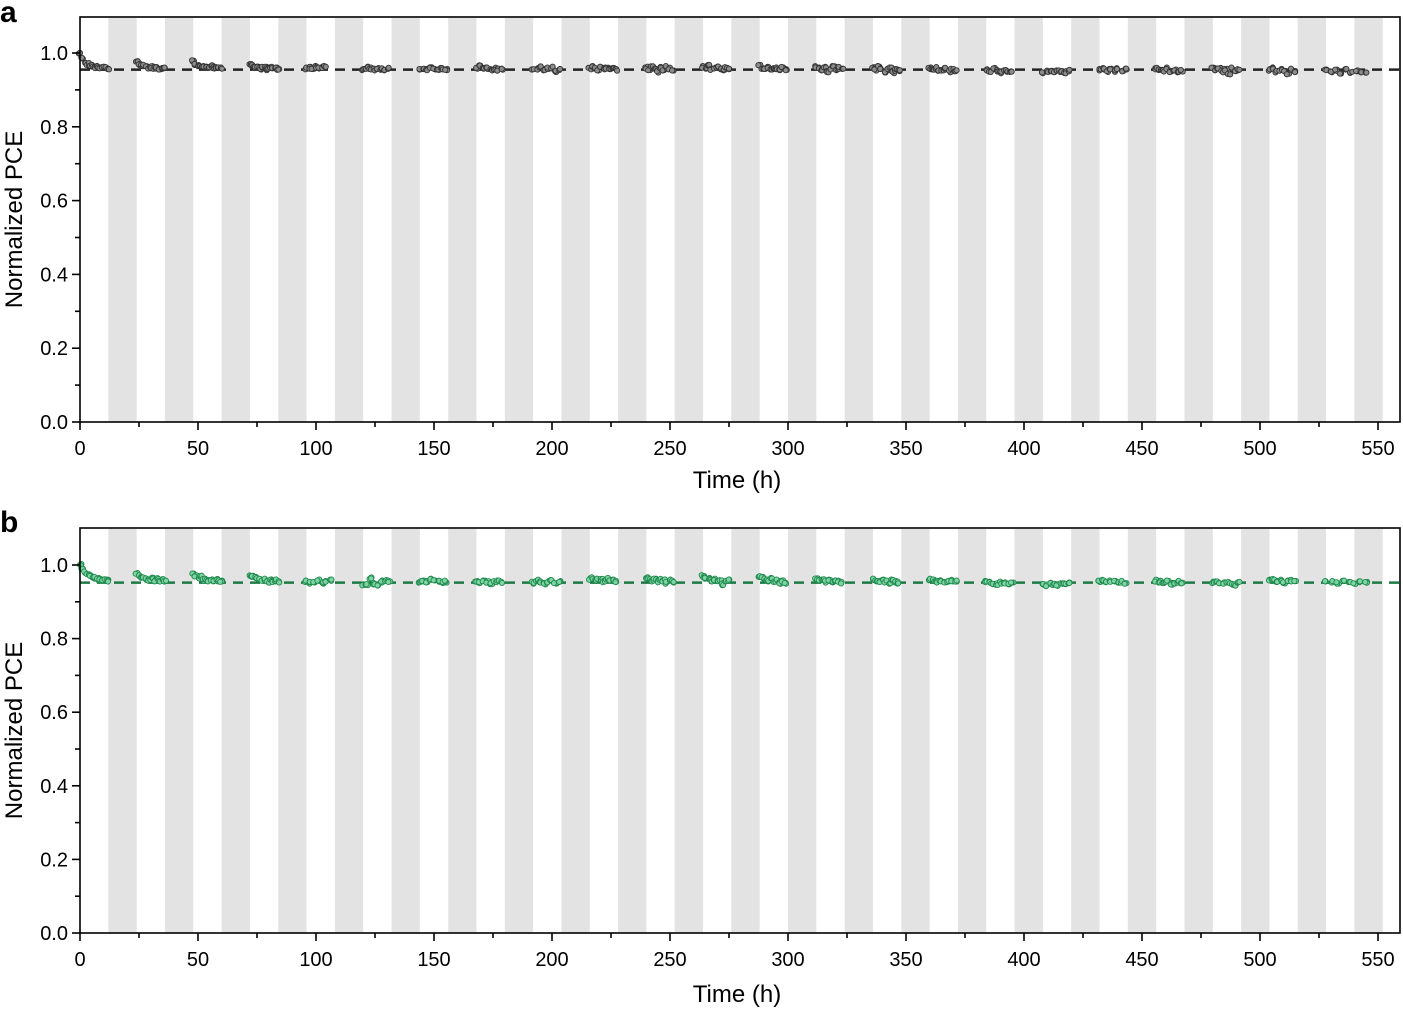 This screenshot has width=1403, height=1009. Describe the element at coordinates (9, 522) in the screenshot. I see `panel-label-b: b` at that location.